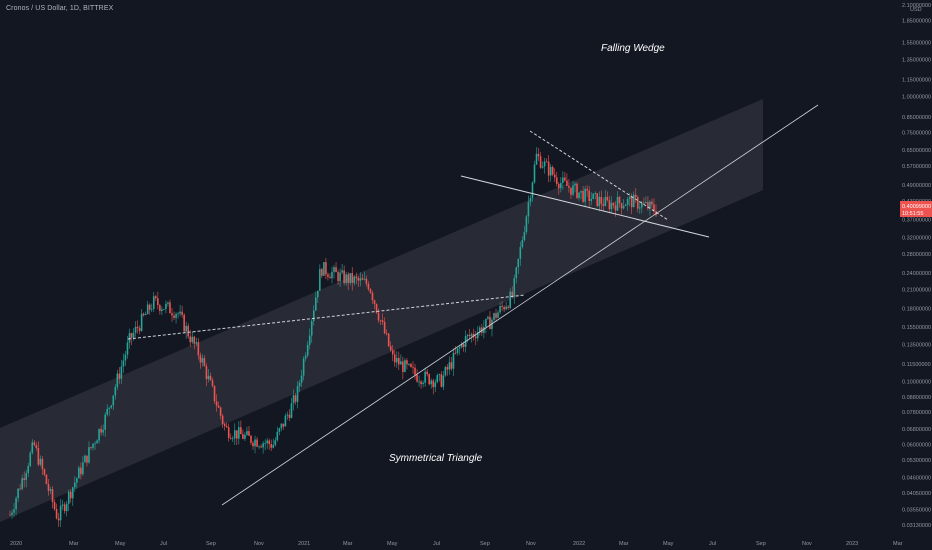 Image resolution: width=932 pixels, height=550 pixels. What do you see at coordinates (916, 61) in the screenshot?
I see `price-tick-label: 1.35000000` at bounding box center [916, 61].